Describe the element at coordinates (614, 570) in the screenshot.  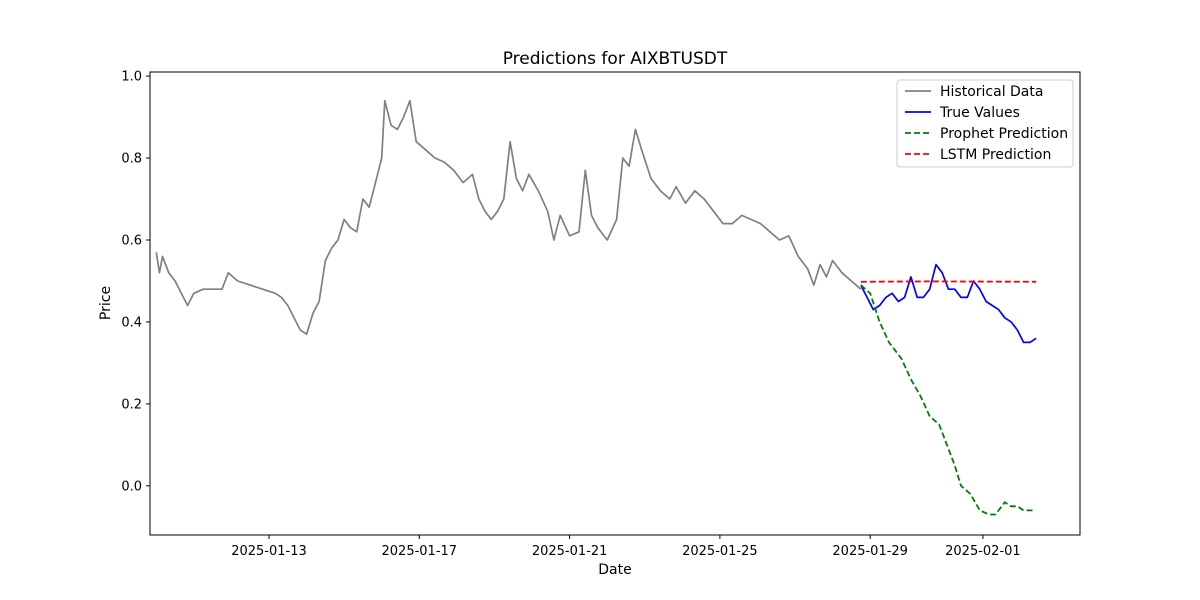
I see `x-axis-label: Date` at that location.